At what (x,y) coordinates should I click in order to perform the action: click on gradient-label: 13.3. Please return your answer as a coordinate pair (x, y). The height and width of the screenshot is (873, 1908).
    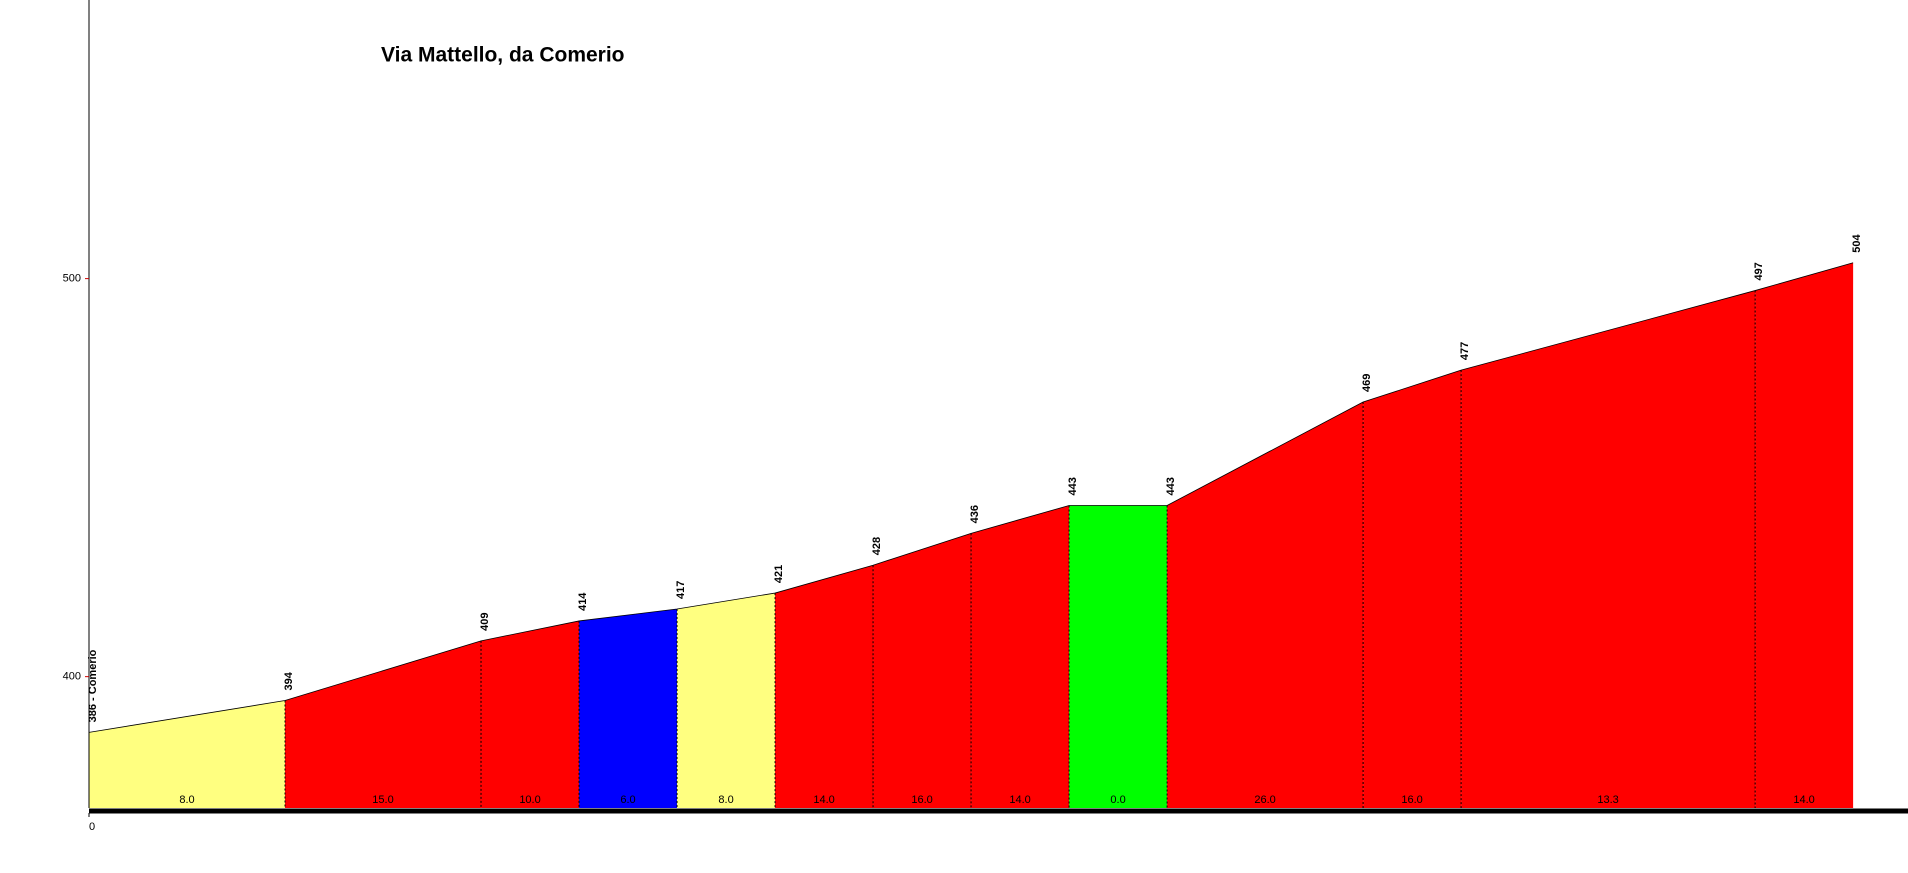
    Looking at the image, I should click on (1607, 800).